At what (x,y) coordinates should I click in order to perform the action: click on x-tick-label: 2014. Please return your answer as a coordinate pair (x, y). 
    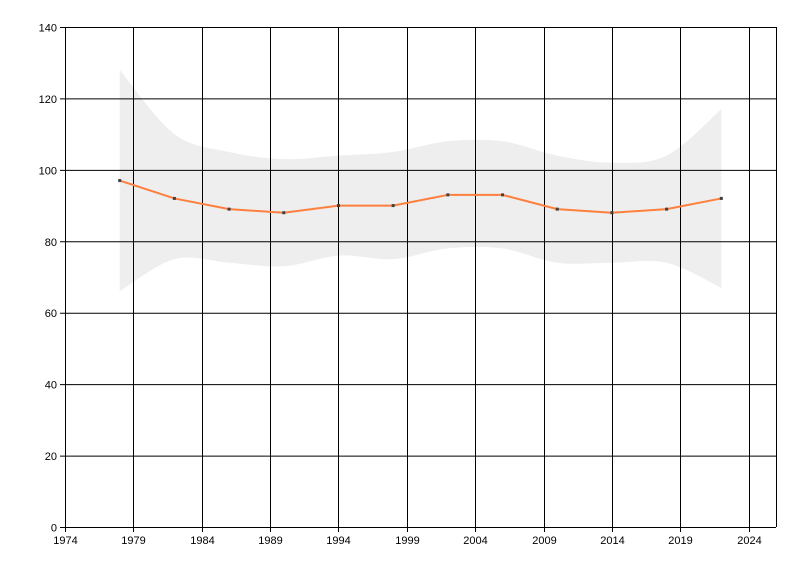
    Looking at the image, I should click on (612, 541).